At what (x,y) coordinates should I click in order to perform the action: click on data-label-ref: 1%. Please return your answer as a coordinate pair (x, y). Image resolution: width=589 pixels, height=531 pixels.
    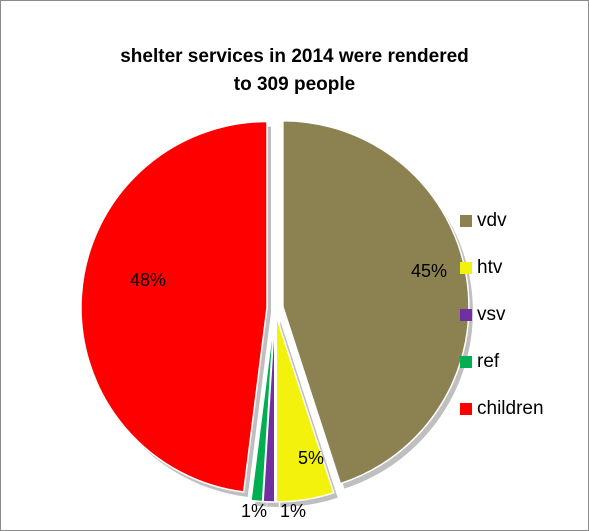
    Looking at the image, I should click on (254, 511).